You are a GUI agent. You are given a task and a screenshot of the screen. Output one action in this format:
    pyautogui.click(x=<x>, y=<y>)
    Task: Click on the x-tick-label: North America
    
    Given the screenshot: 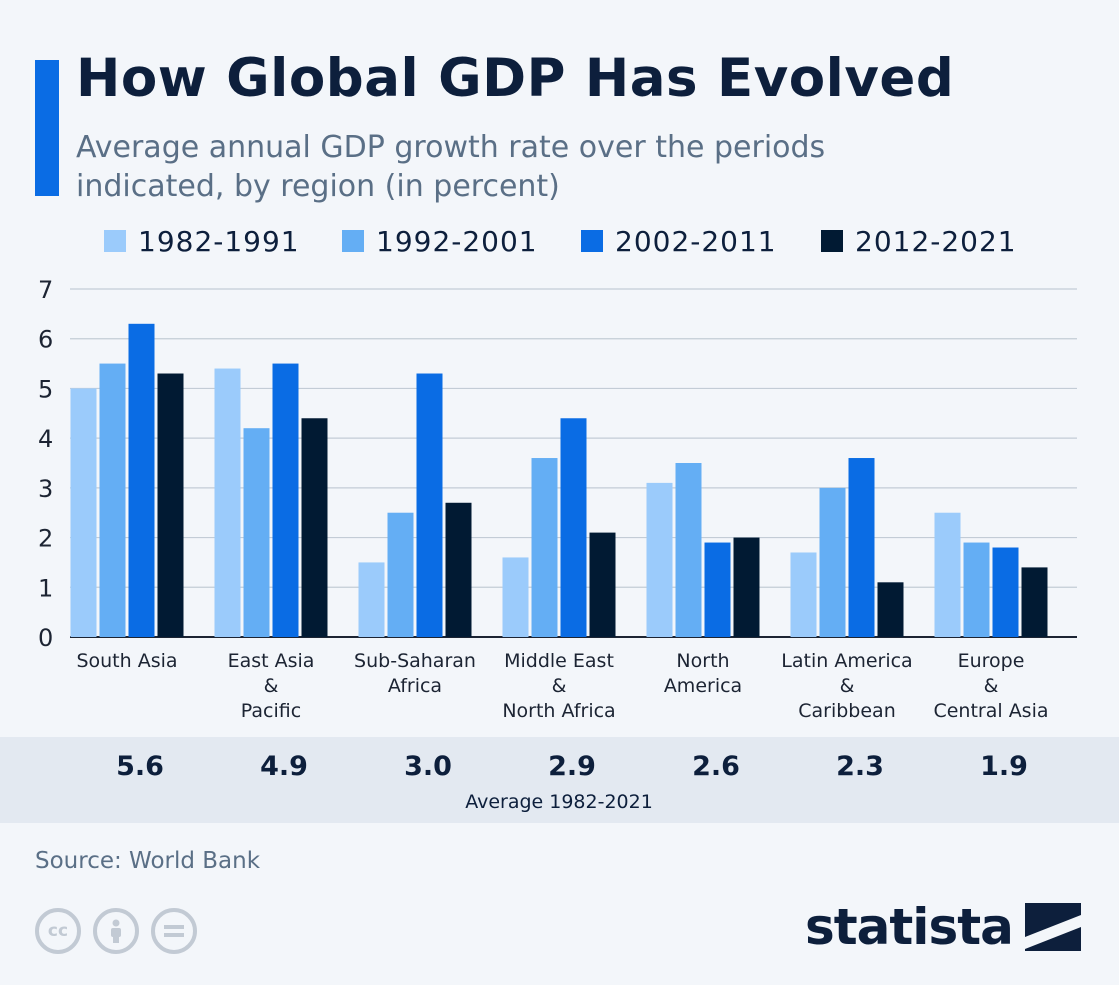 What is the action you would take?
    pyautogui.click(x=703, y=673)
    